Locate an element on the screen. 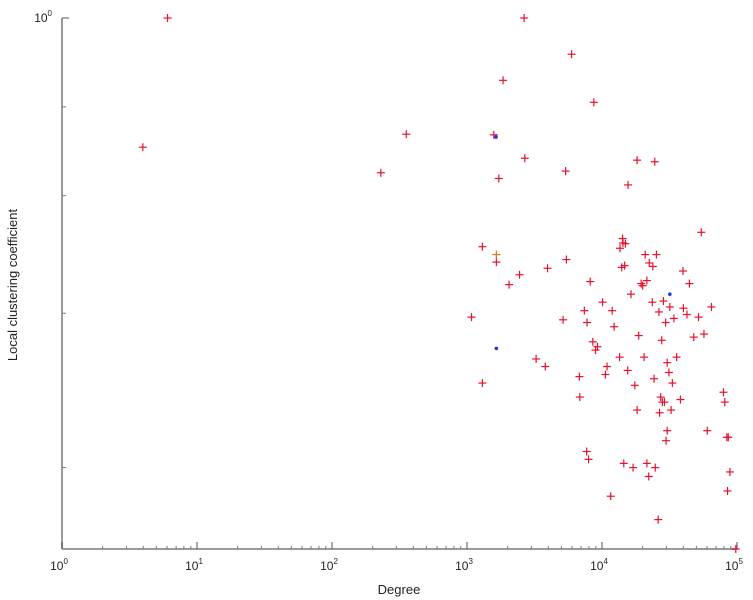  x-tick-label: 10⁴ is located at coordinates (599, 565).